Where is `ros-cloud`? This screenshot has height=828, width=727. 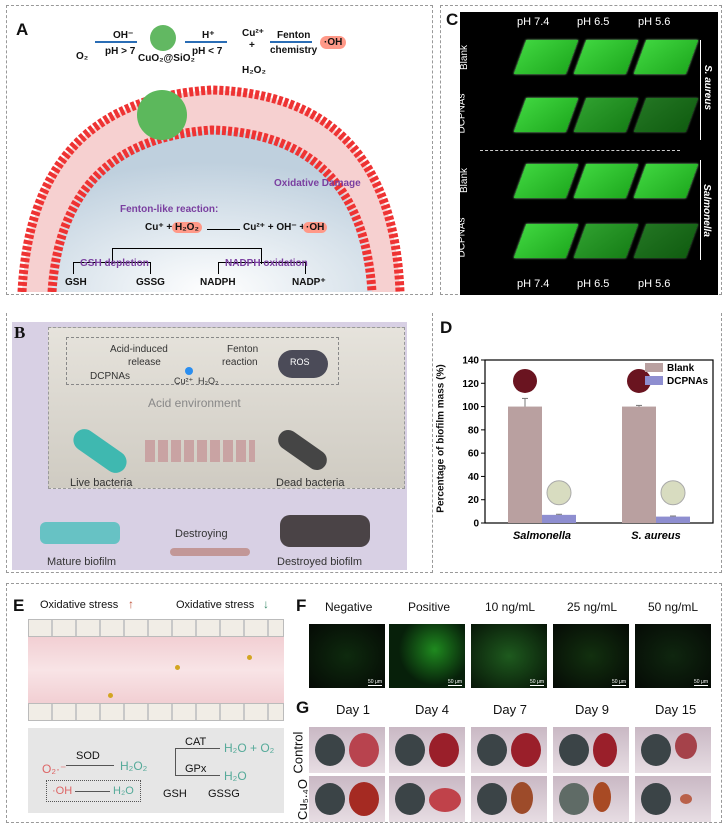
ros-cloud is located at coordinates (303, 364).